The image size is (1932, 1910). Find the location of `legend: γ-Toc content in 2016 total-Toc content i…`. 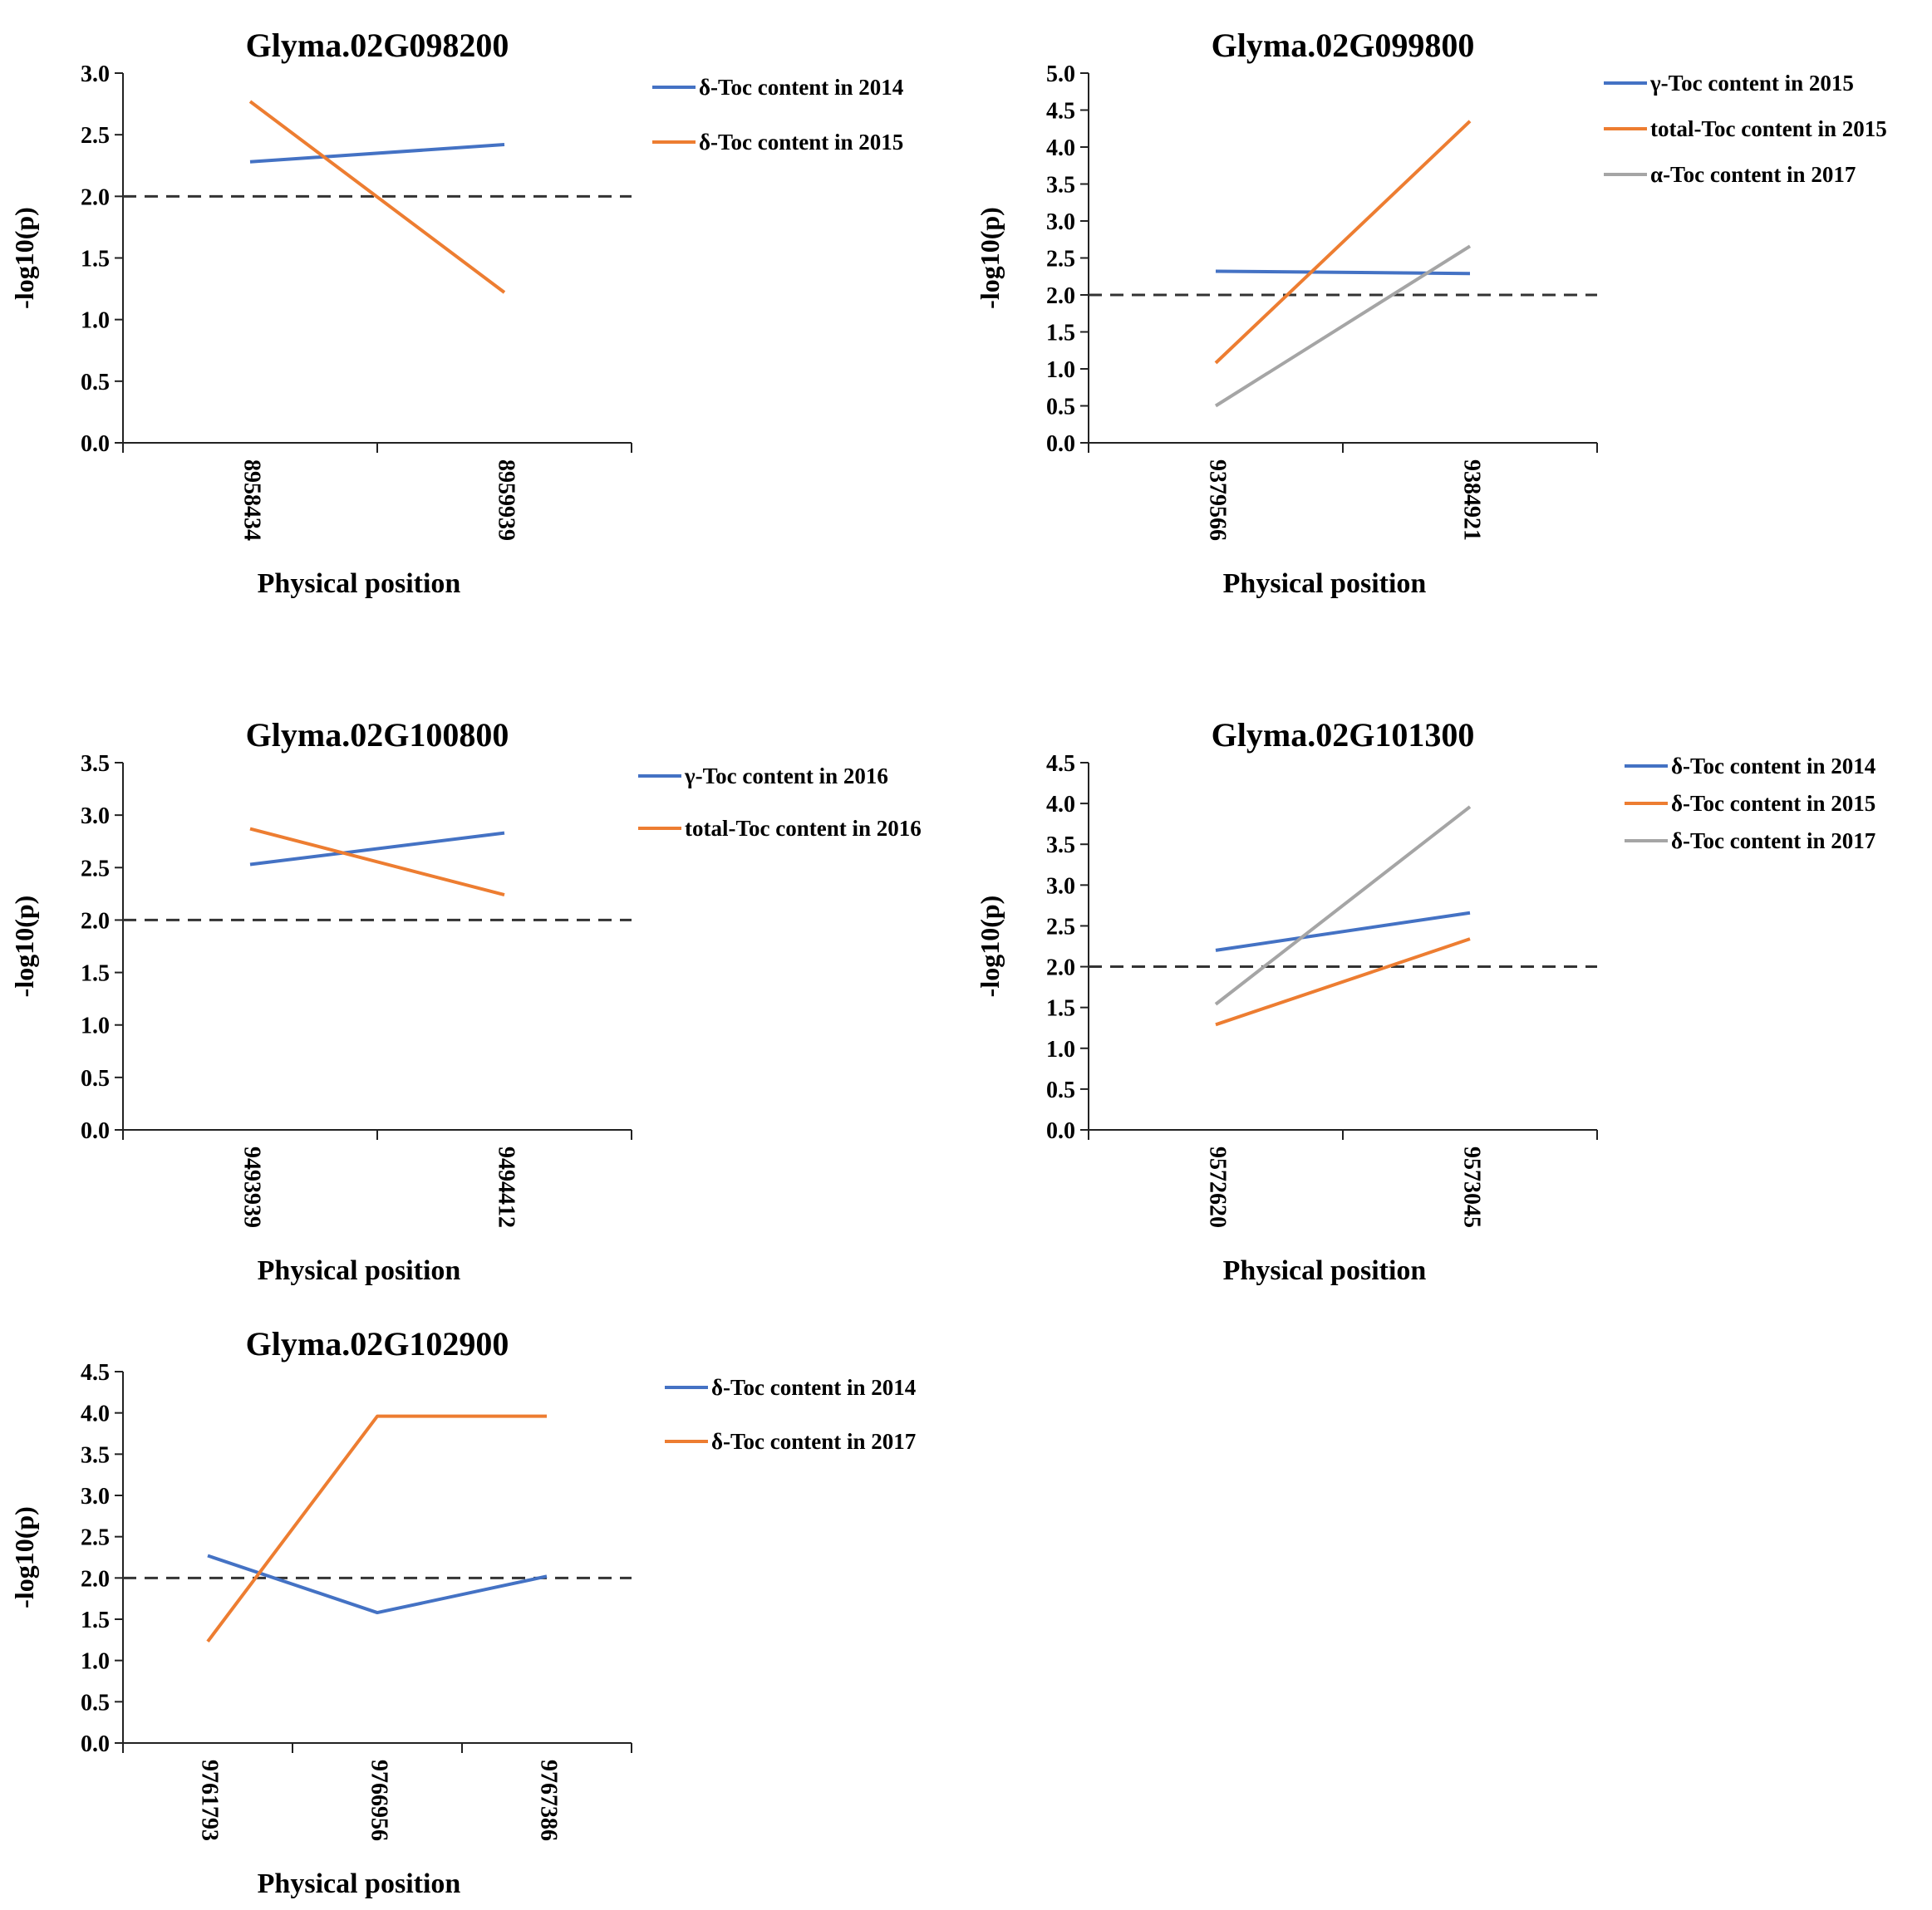

legend: γ-Toc content in 2016 total-Toc content i… is located at coordinates (780, 802).